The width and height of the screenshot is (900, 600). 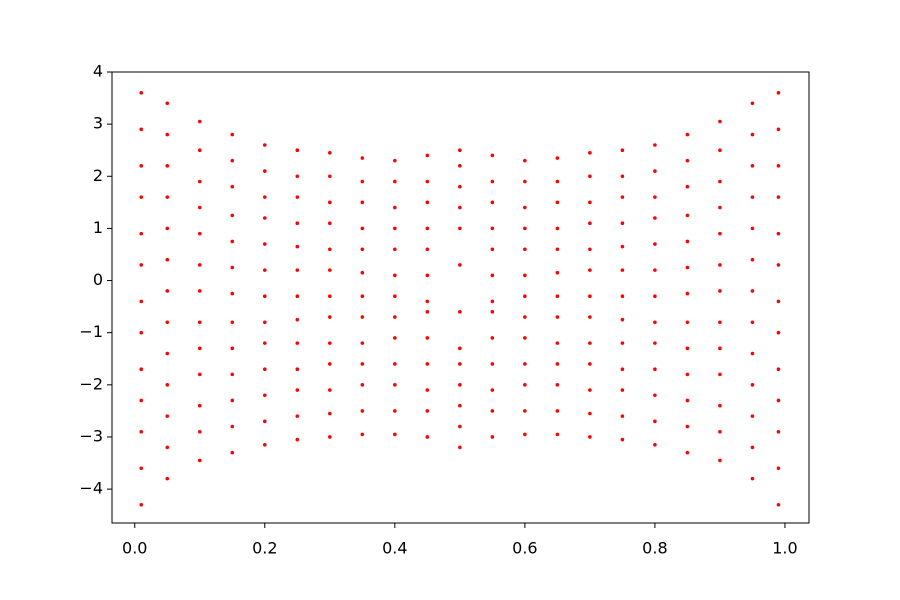 I want to click on x-tick-label: 0.8, so click(x=654, y=548).